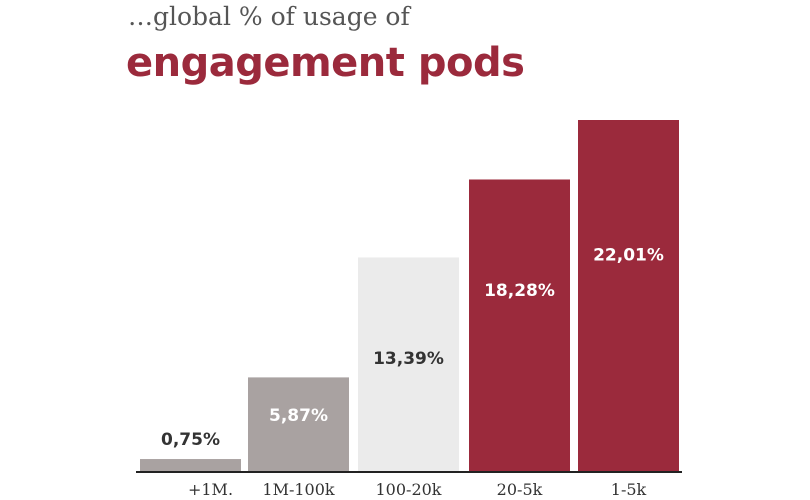 The height and width of the screenshot is (500, 810). What do you see at coordinates (325, 63) in the screenshot?
I see `chart-title: engagement pods` at bounding box center [325, 63].